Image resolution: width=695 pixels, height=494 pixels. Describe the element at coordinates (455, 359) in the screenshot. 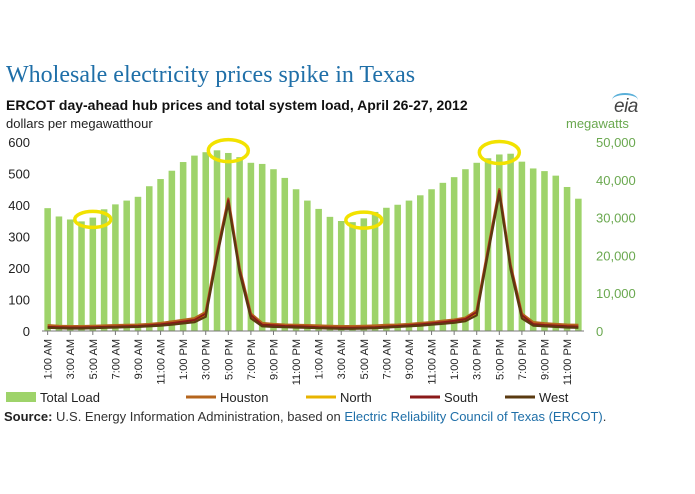

I see `x-tick-label: 1:00 PM` at that location.